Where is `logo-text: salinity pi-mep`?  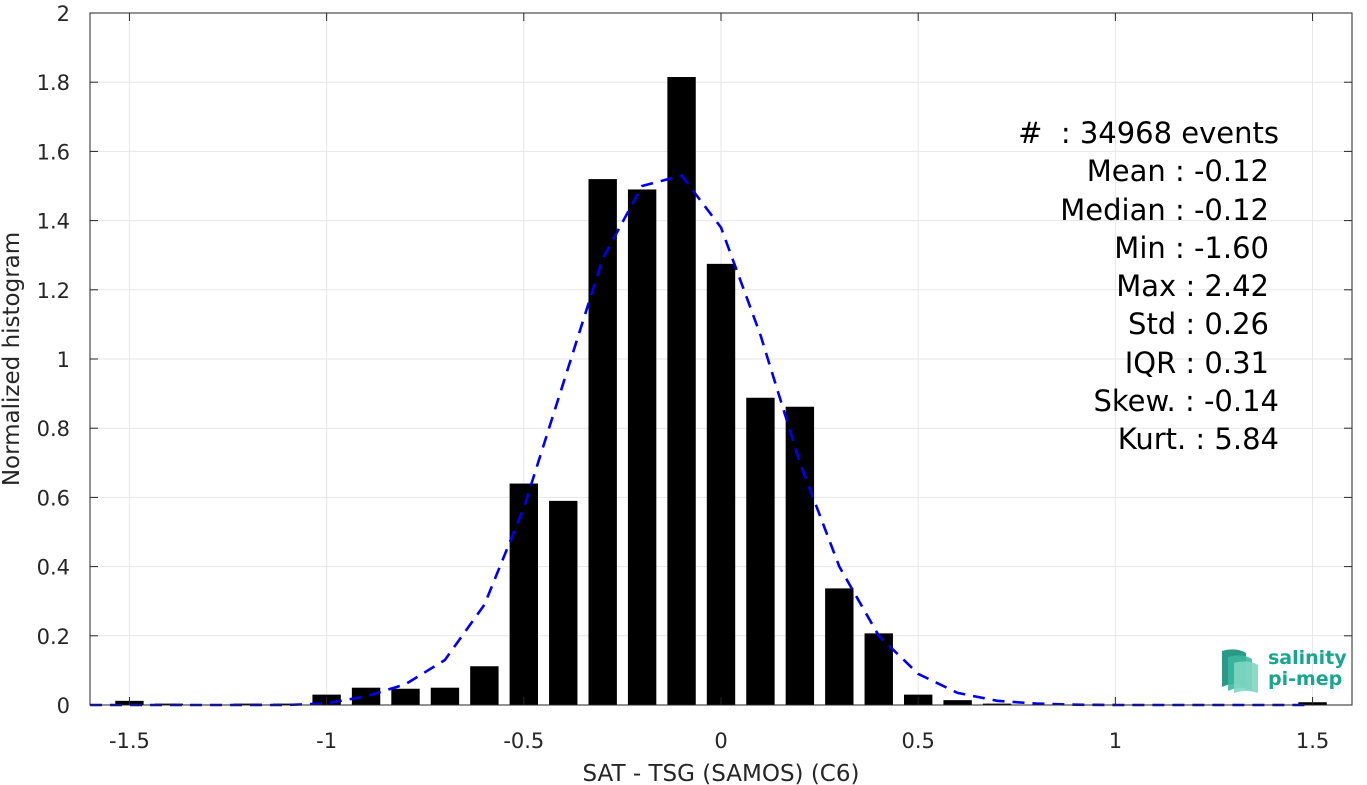
logo-text: salinity pi-mep is located at coordinates (1307, 669).